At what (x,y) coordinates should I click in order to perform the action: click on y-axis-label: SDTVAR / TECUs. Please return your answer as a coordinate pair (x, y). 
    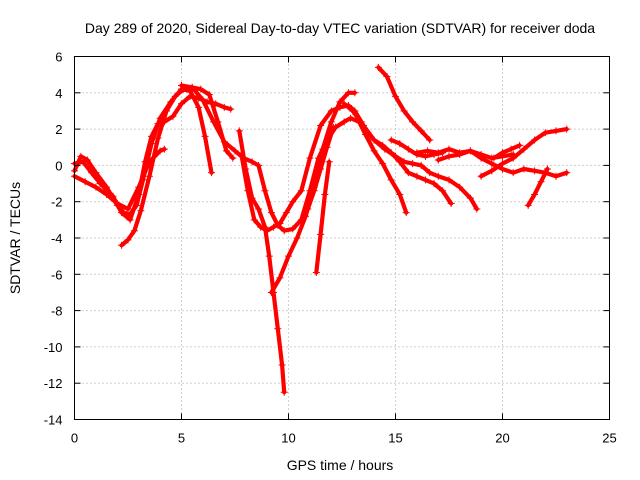
    Looking at the image, I should click on (15, 238).